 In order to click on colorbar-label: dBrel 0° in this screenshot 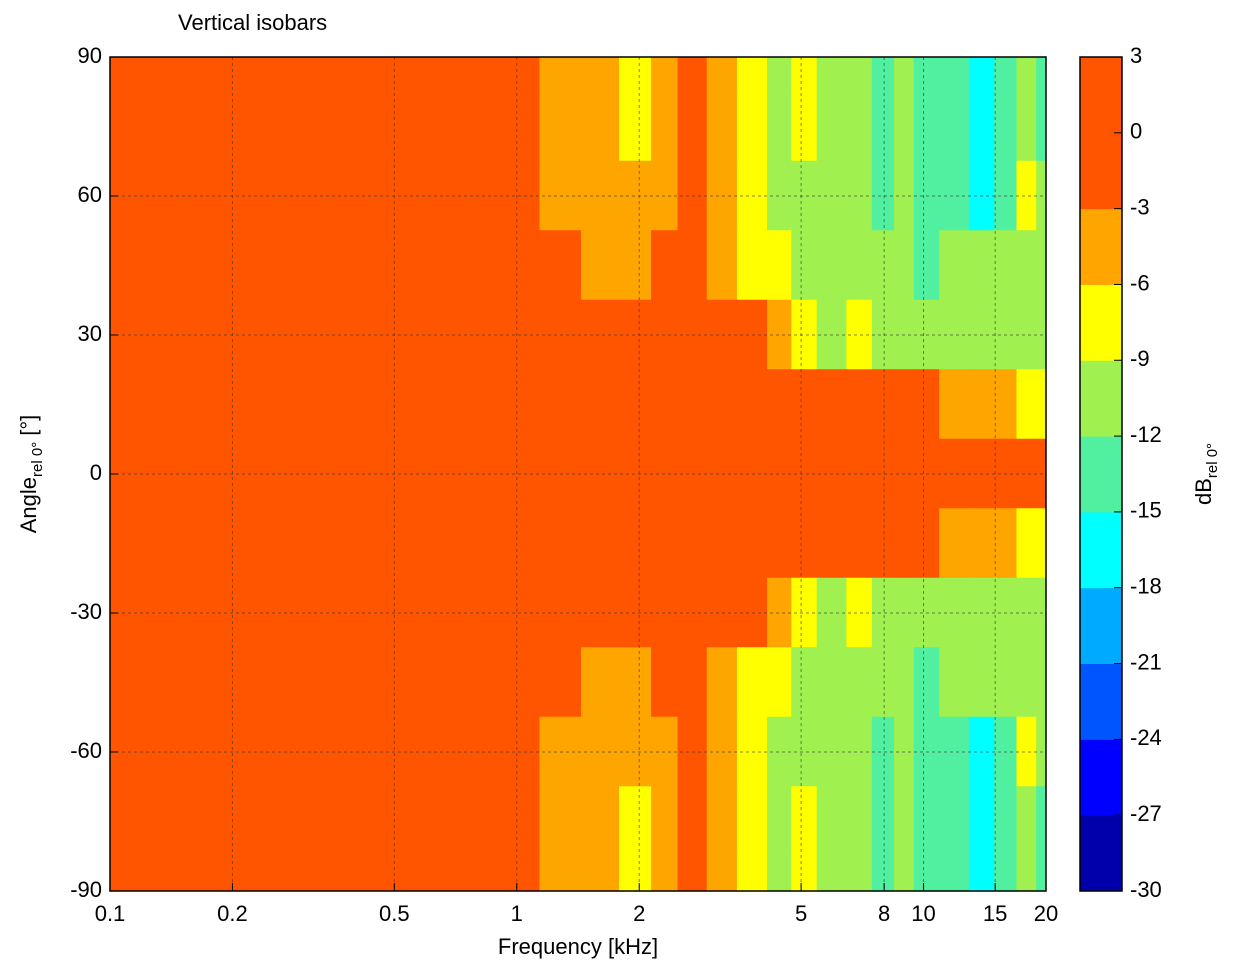, I will do `click(1206, 474)`.